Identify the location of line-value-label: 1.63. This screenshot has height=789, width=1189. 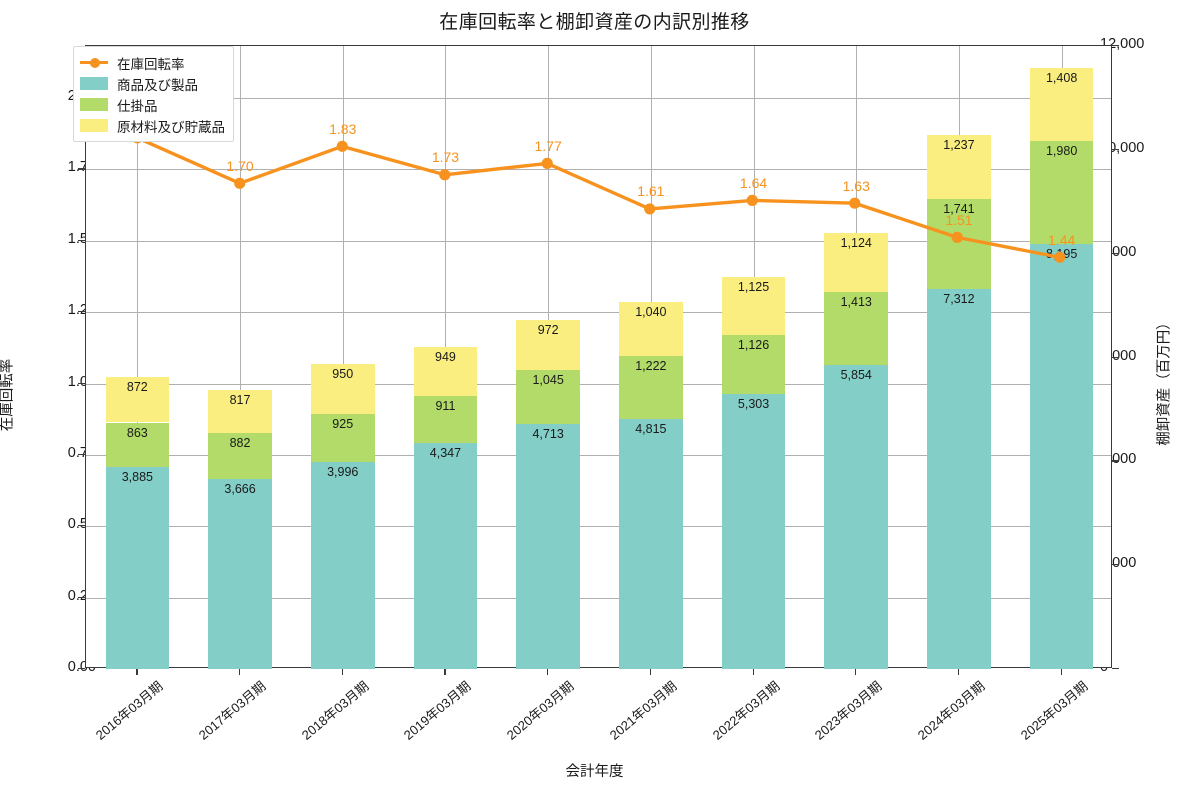
(856, 185).